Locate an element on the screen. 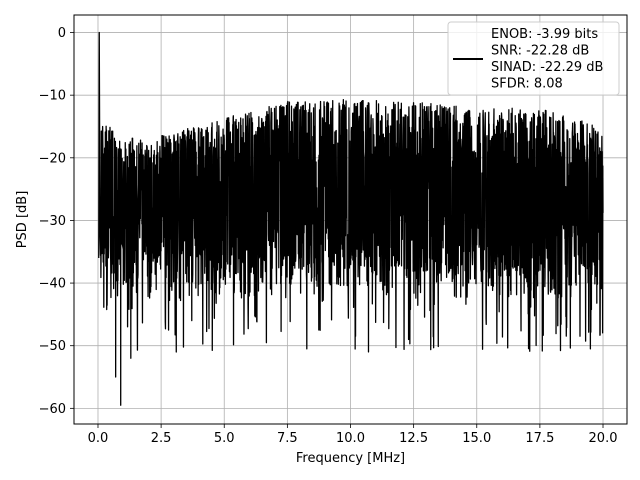 Image resolution: width=640 pixels, height=480 pixels. y-tick-label: −20 is located at coordinates (52, 158).